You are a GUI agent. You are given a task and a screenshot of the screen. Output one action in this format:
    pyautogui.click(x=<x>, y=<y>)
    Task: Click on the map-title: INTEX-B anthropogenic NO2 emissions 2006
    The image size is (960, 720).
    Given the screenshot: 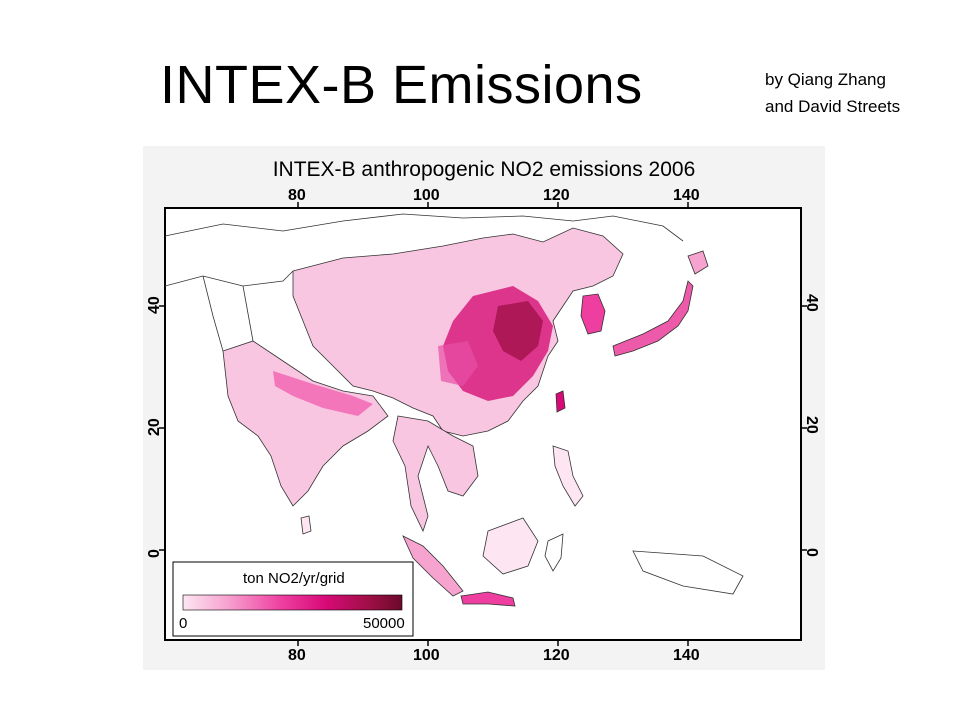 What is the action you would take?
    pyautogui.click(x=484, y=169)
    